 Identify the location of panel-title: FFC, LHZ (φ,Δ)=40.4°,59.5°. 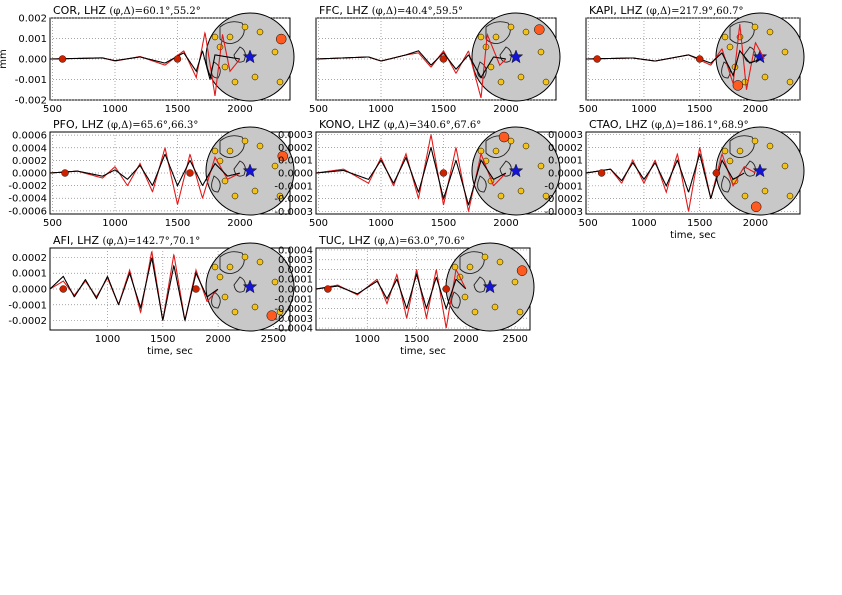
(391, 10).